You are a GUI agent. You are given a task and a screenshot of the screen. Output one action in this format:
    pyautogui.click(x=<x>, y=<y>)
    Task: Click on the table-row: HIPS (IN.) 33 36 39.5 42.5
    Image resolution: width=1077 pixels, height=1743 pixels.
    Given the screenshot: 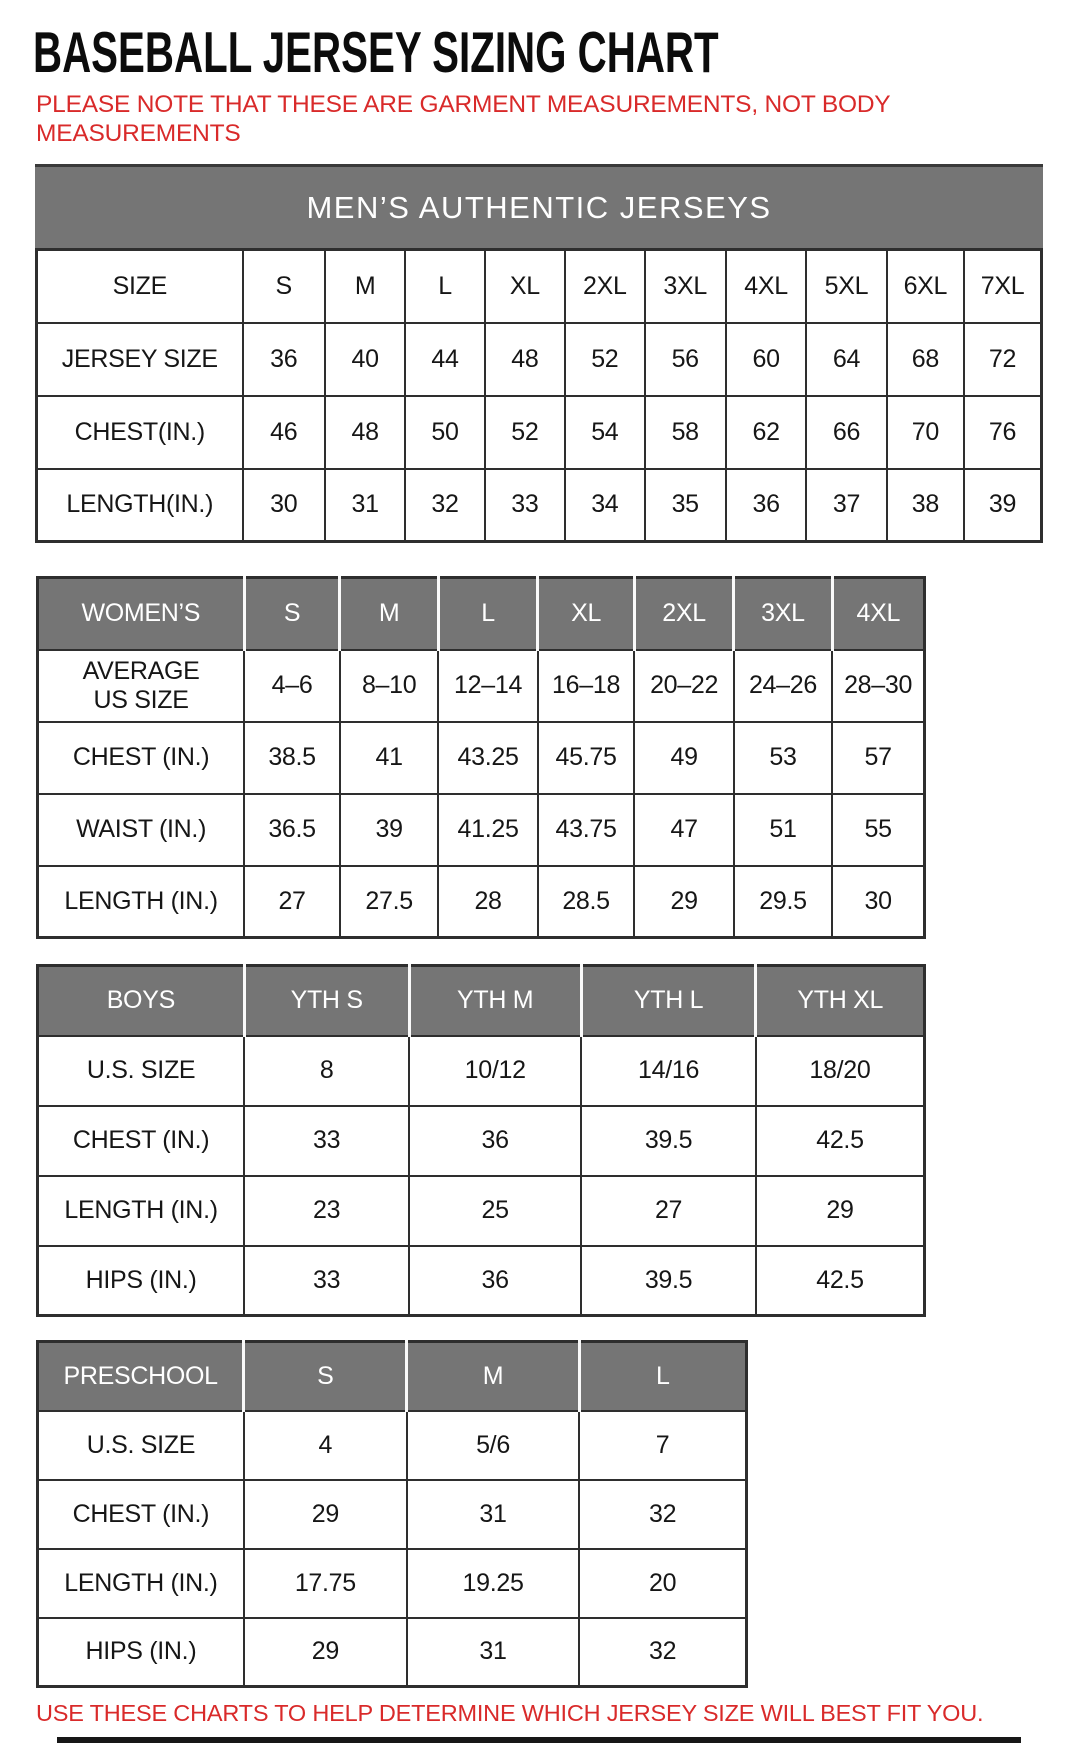 What is the action you would take?
    pyautogui.click(x=481, y=1280)
    